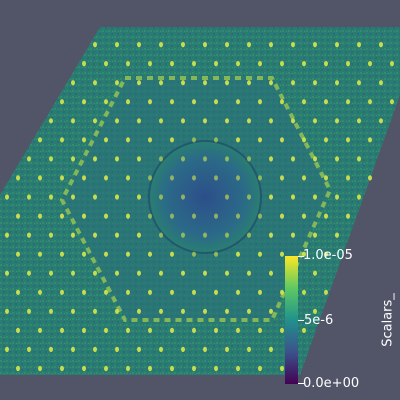 This screenshot has width=400, height=400. I want to click on colorbar-tick-max, so click(301, 256).